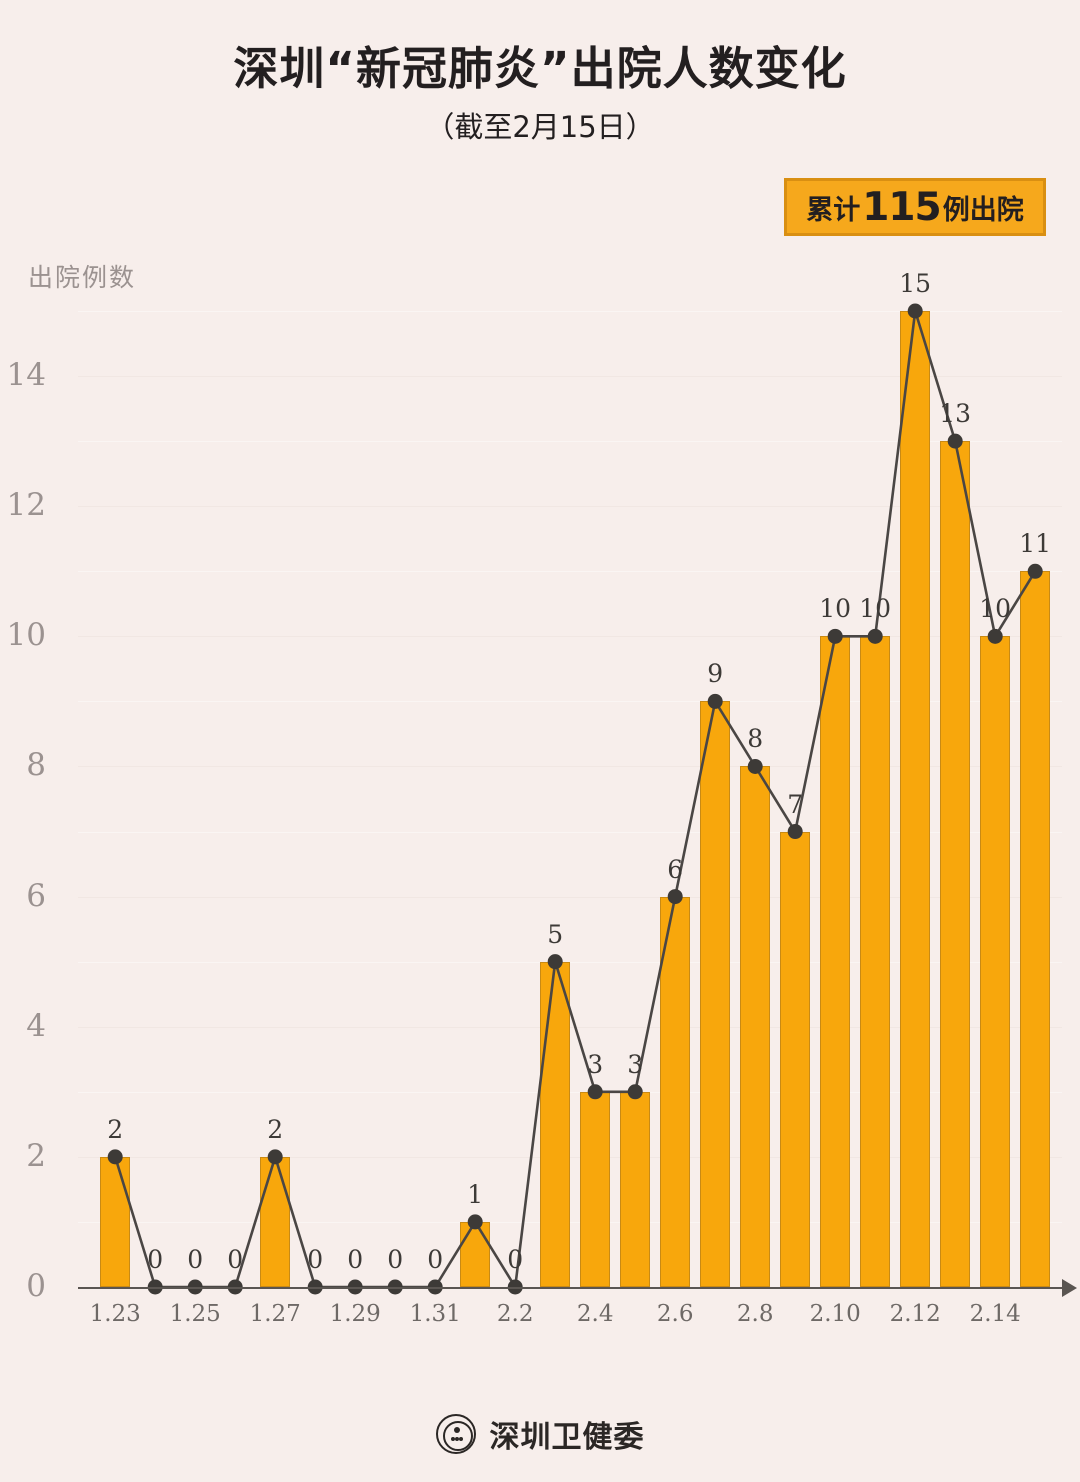 This screenshot has width=1080, height=1482. Describe the element at coordinates (795, 804) in the screenshot. I see `bar-value-label: 7` at that location.